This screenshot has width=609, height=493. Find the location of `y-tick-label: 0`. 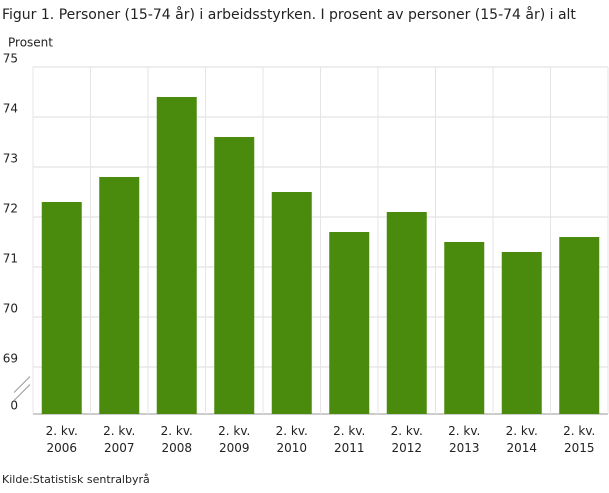

y-tick-label: 0 is located at coordinates (14, 406).